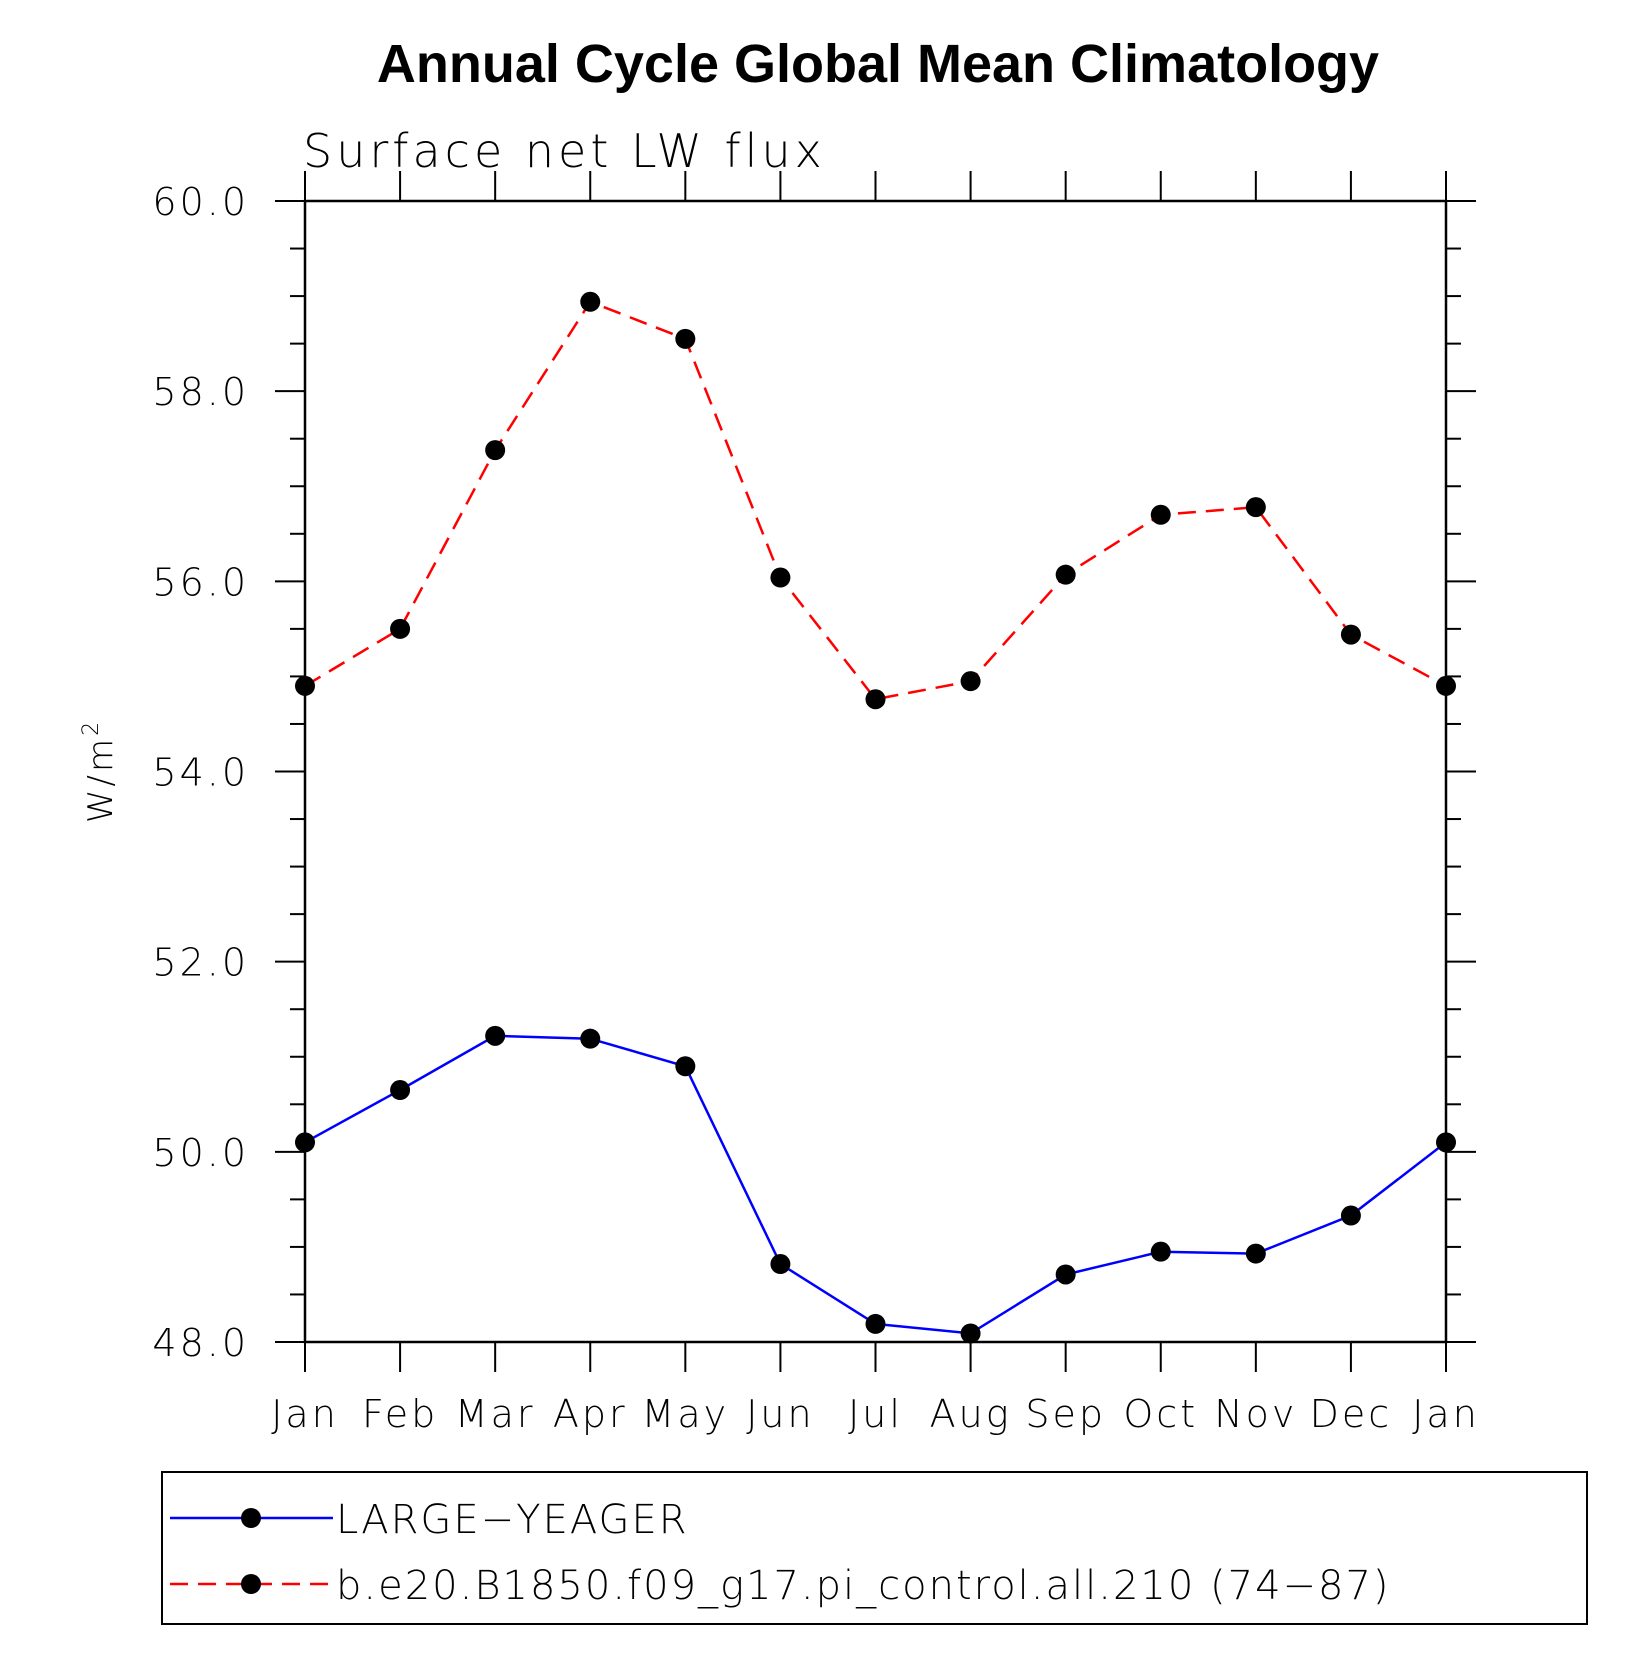 The width and height of the screenshot is (1652, 1657). Describe the element at coordinates (1160, 1414) in the screenshot. I see `x-tick-label: Oct` at that location.